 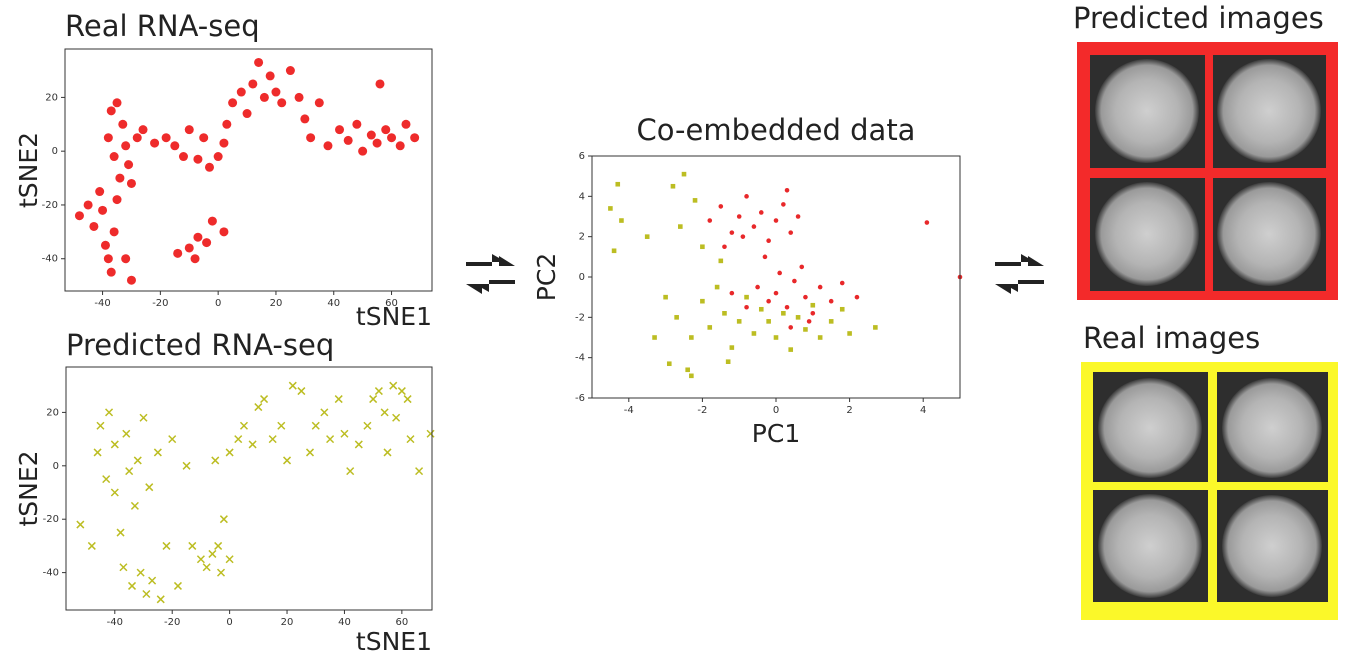 I want to click on arrows, so click(x=755, y=274).